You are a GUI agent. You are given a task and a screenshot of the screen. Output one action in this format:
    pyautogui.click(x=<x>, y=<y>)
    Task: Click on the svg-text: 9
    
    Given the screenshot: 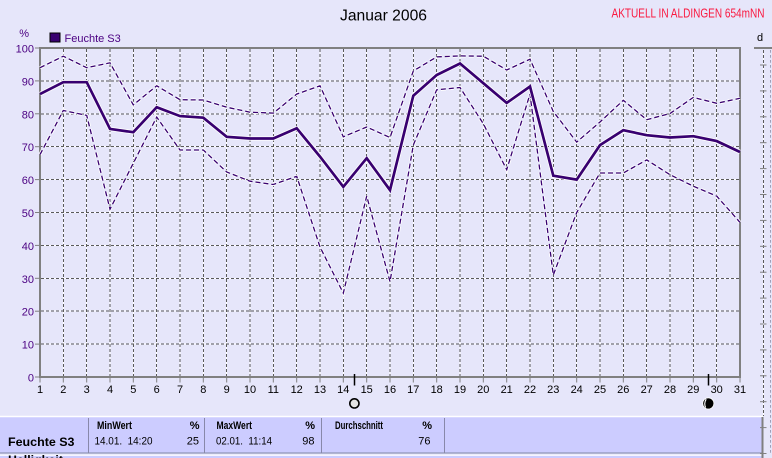 What is the action you would take?
    pyautogui.click(x=227, y=390)
    